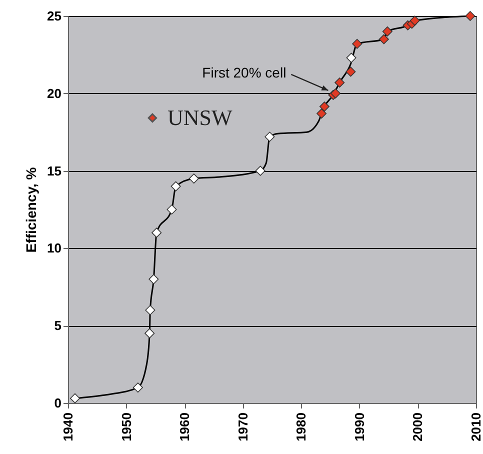  I want to click on x-tick-label: 1970, so click(242, 427).